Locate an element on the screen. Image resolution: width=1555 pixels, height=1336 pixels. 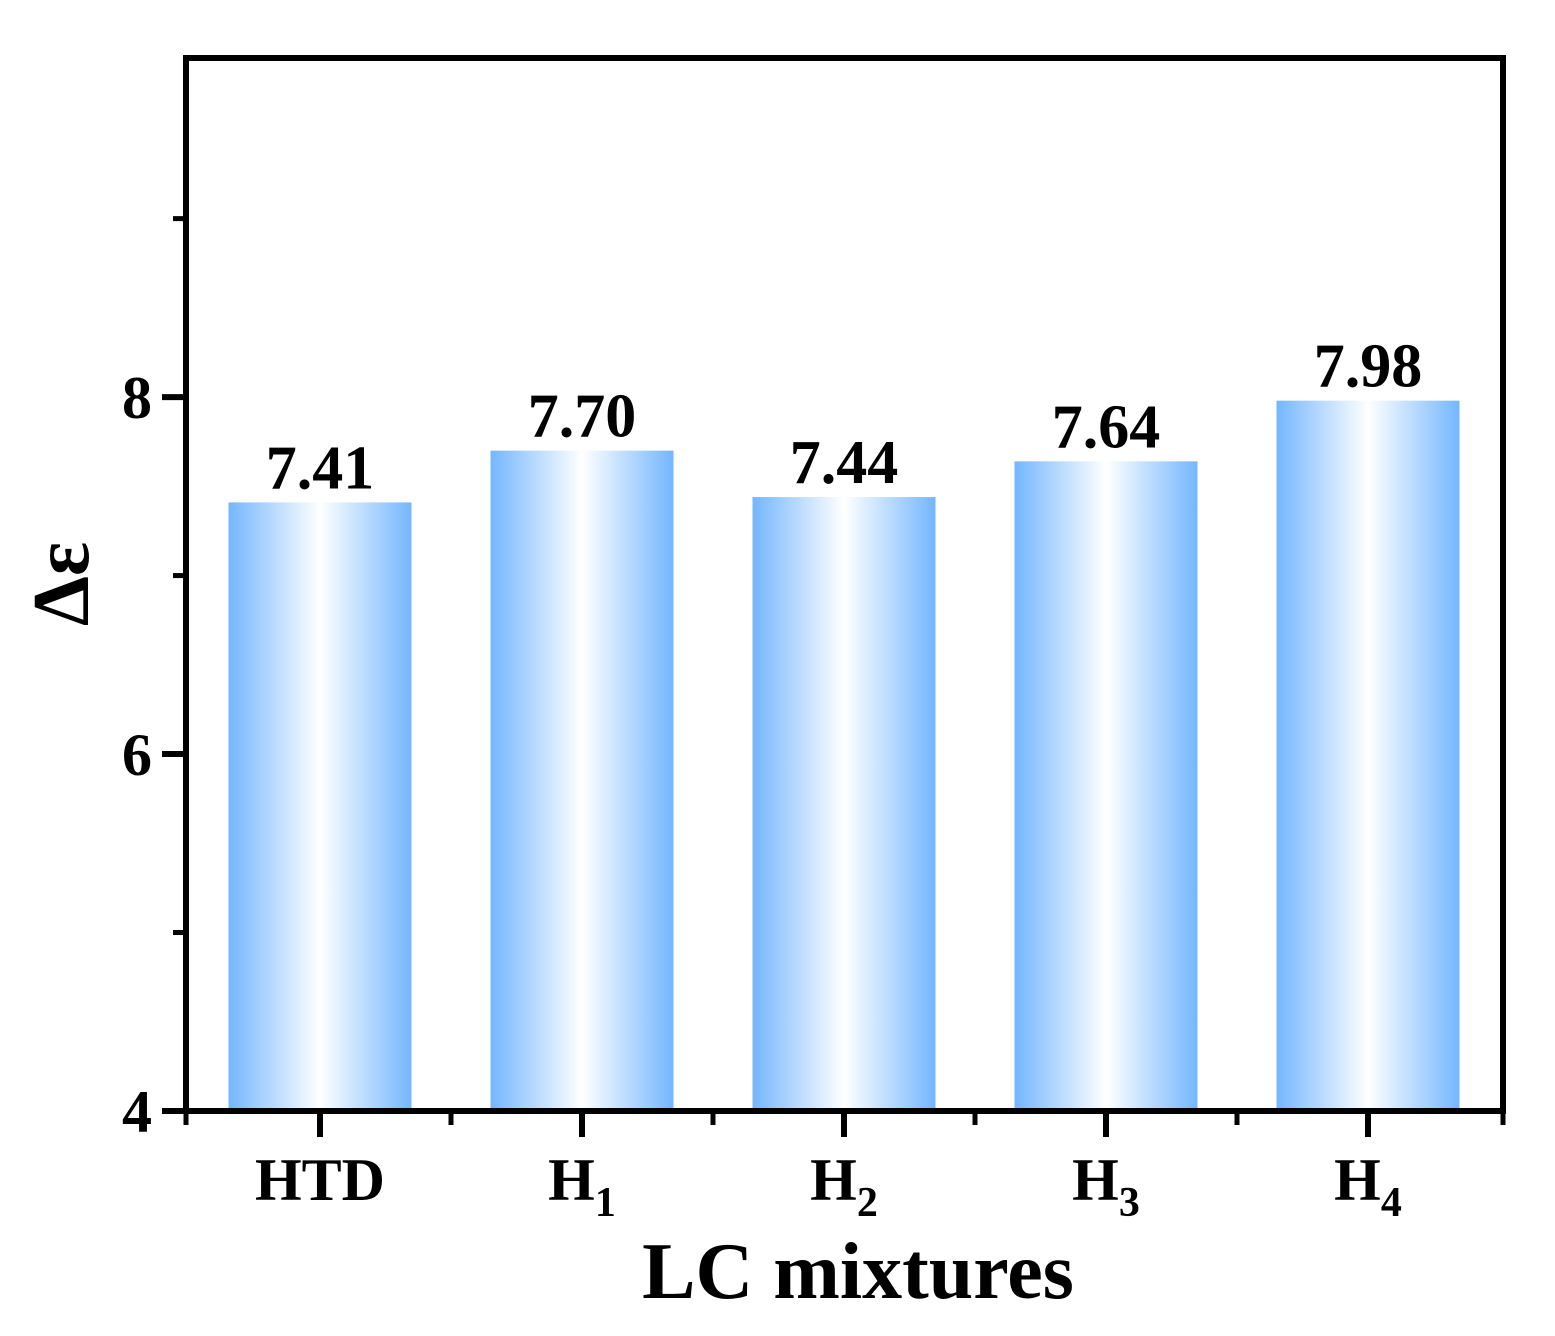
data-labels: 7.41 7.70 7.44 7.64 7.98 is located at coordinates (844, 418).